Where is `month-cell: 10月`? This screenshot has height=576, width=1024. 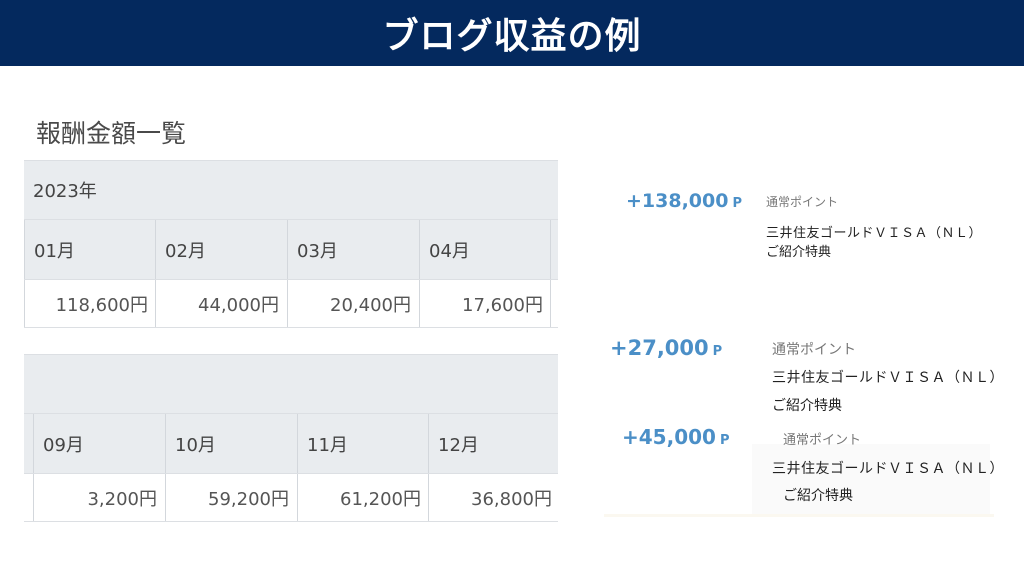 month-cell: 10月 is located at coordinates (231, 443).